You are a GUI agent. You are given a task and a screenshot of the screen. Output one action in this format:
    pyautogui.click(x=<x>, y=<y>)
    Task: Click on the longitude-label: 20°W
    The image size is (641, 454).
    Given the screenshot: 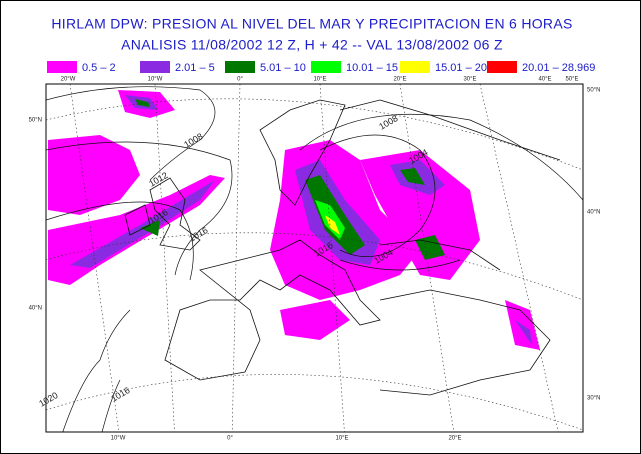 What is the action you would take?
    pyautogui.click(x=68, y=80)
    